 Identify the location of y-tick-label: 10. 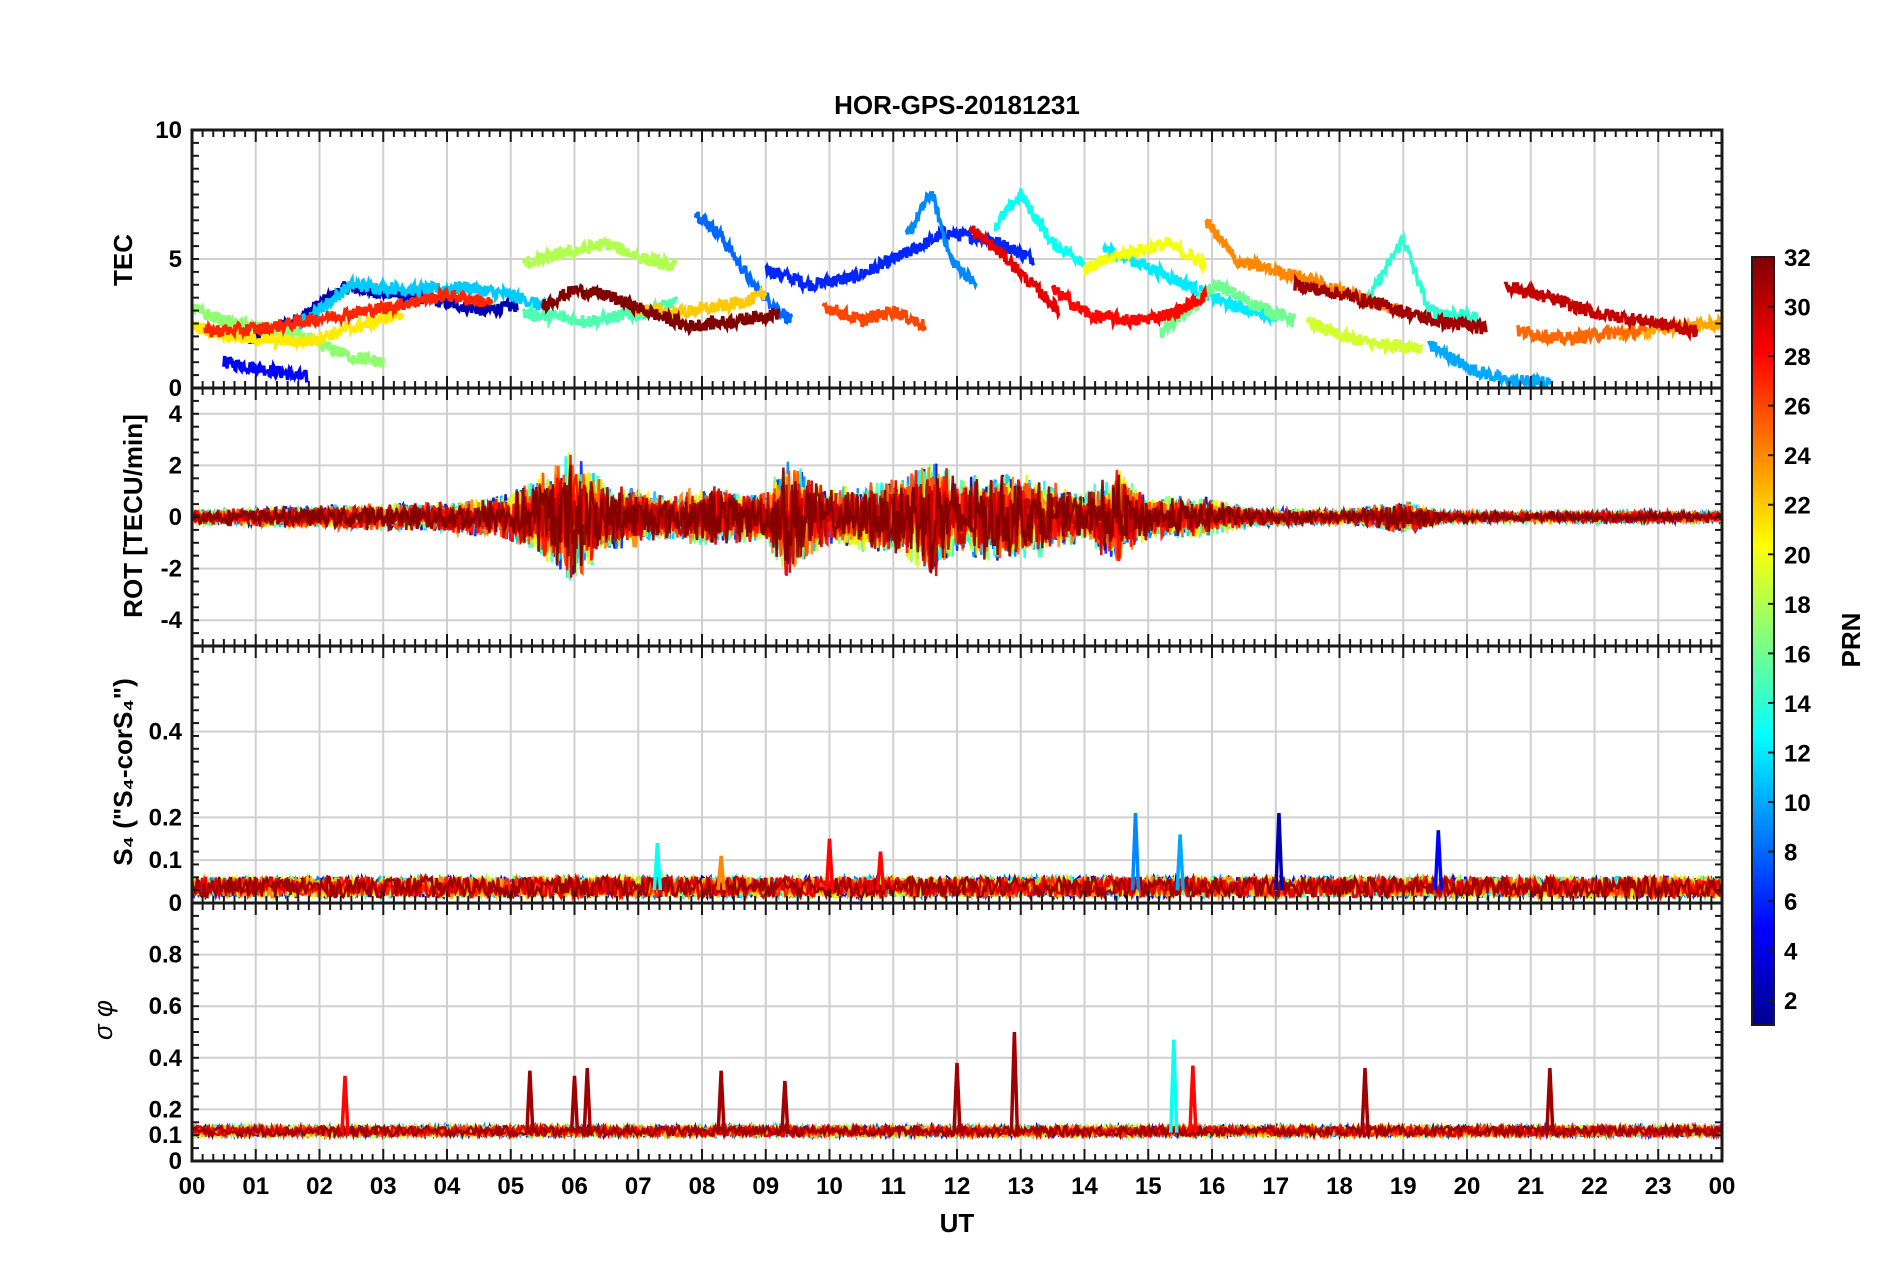
(168, 130).